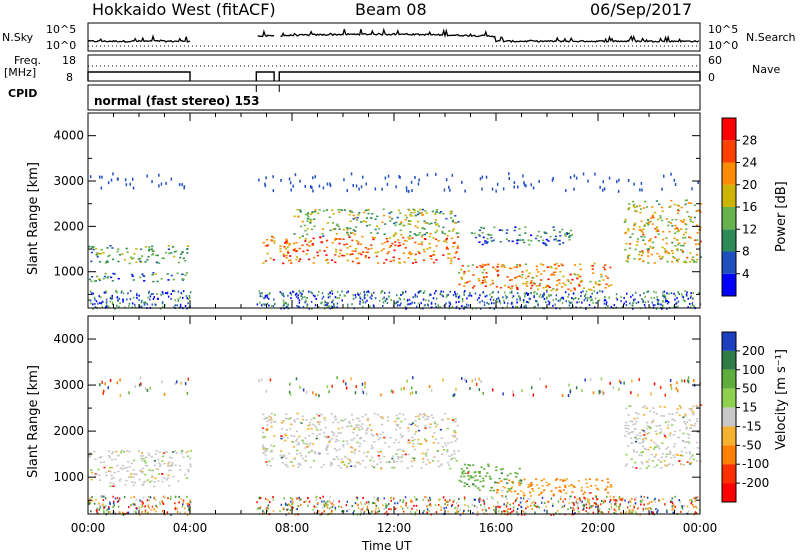  I want to click on velocity-colorbar-tick-label: 15, so click(749, 408).